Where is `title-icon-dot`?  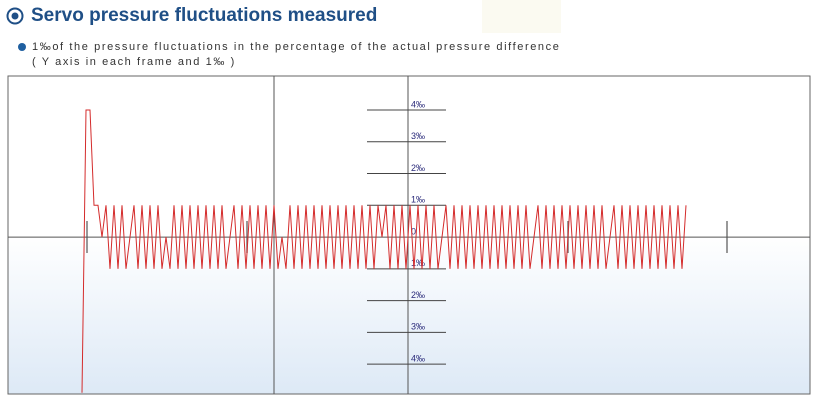
title-icon-dot is located at coordinates (15, 16).